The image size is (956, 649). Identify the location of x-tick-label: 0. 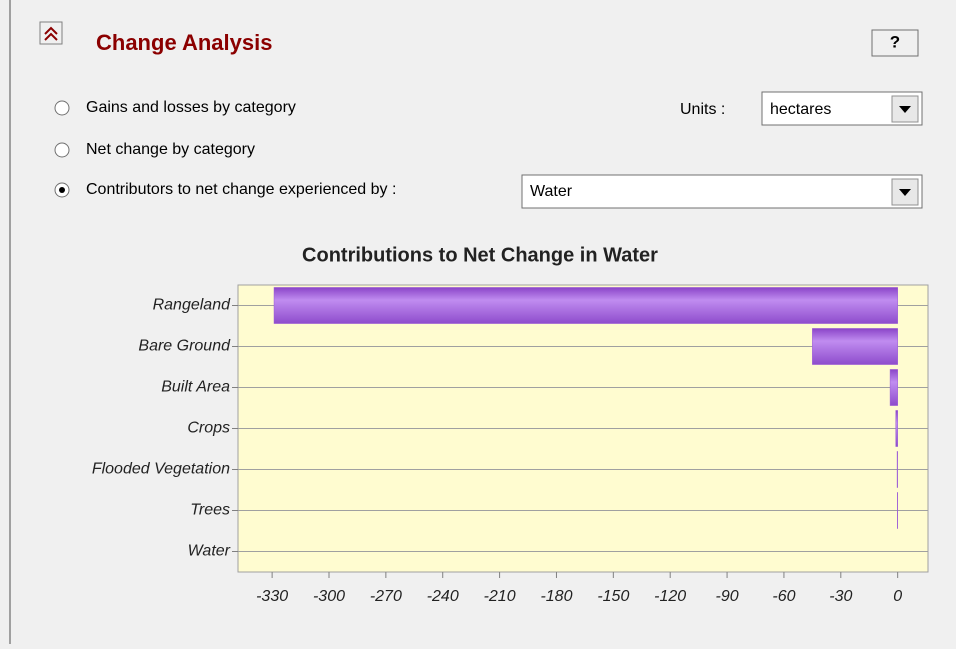
(897, 596).